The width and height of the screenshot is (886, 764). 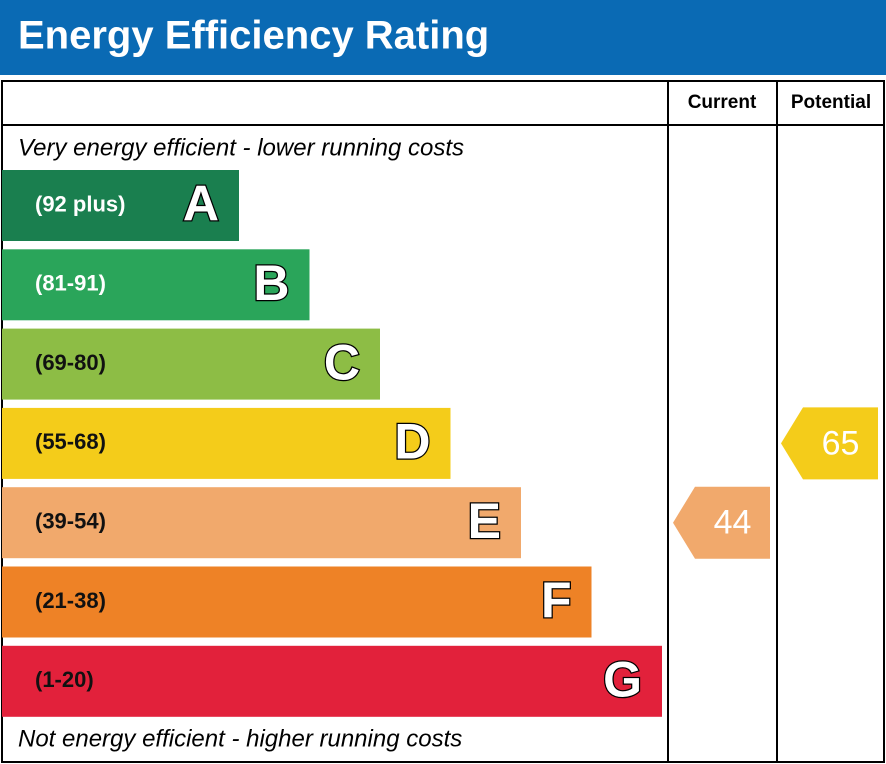 What do you see at coordinates (622, 680) in the screenshot?
I see `band-letter: G` at bounding box center [622, 680].